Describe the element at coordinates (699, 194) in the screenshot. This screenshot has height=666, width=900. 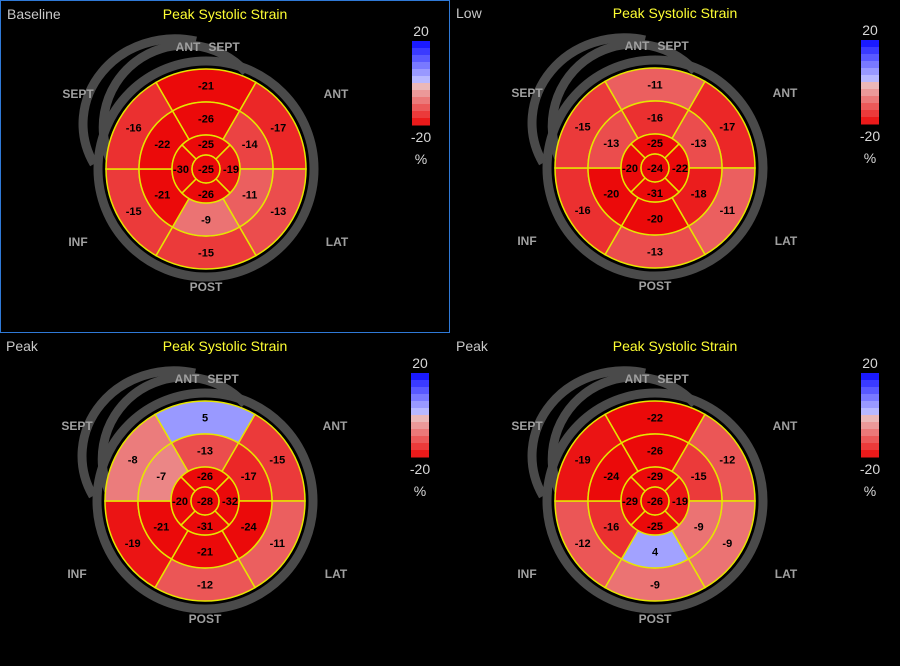
I see `segment-label: -18` at that location.